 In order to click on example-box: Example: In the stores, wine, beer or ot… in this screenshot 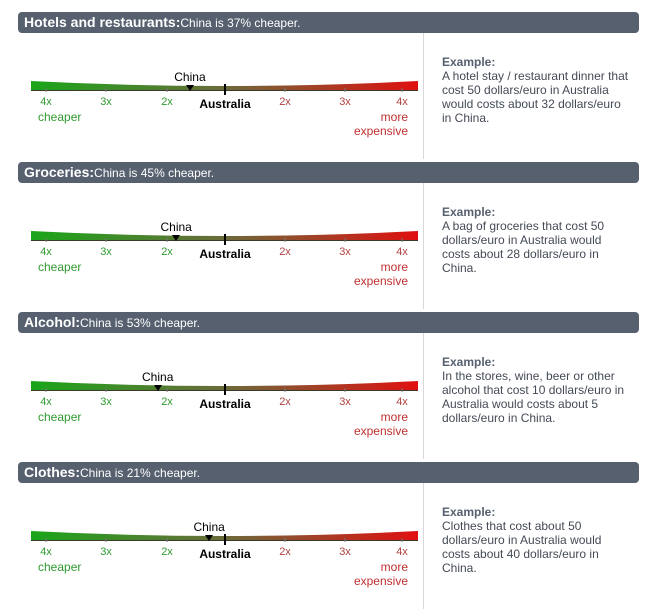, I will do `click(537, 390)`.